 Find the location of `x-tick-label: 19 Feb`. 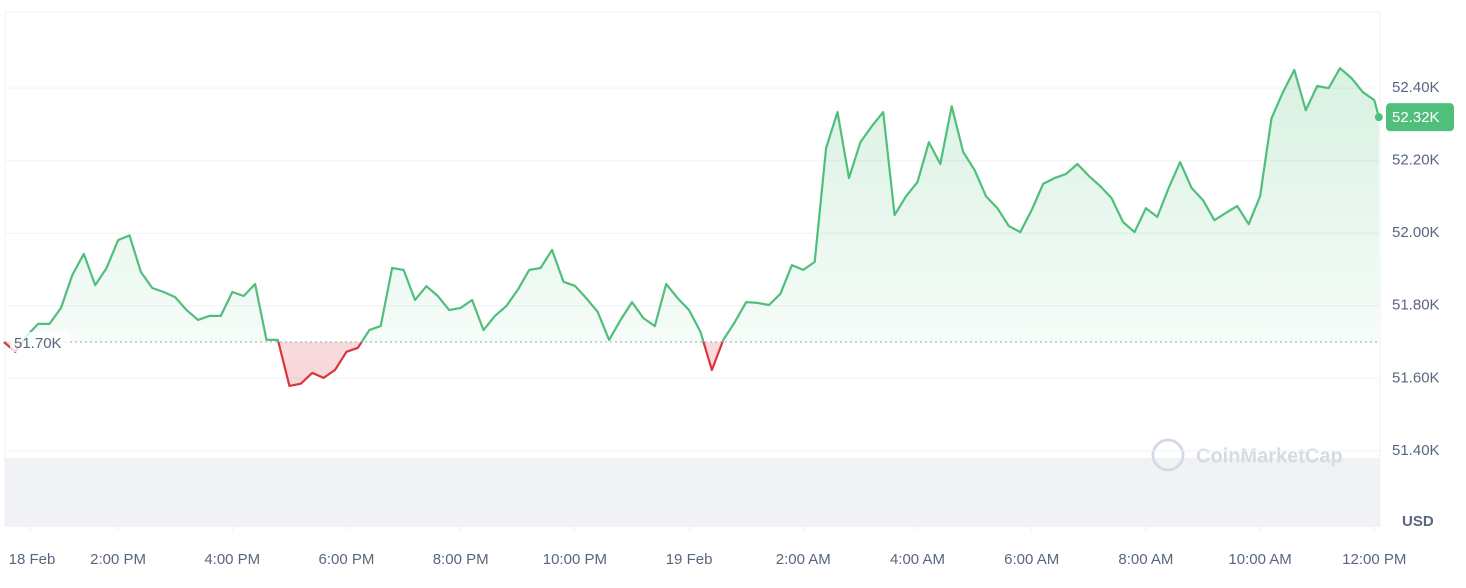

x-tick-label: 19 Feb is located at coordinates (689, 559).